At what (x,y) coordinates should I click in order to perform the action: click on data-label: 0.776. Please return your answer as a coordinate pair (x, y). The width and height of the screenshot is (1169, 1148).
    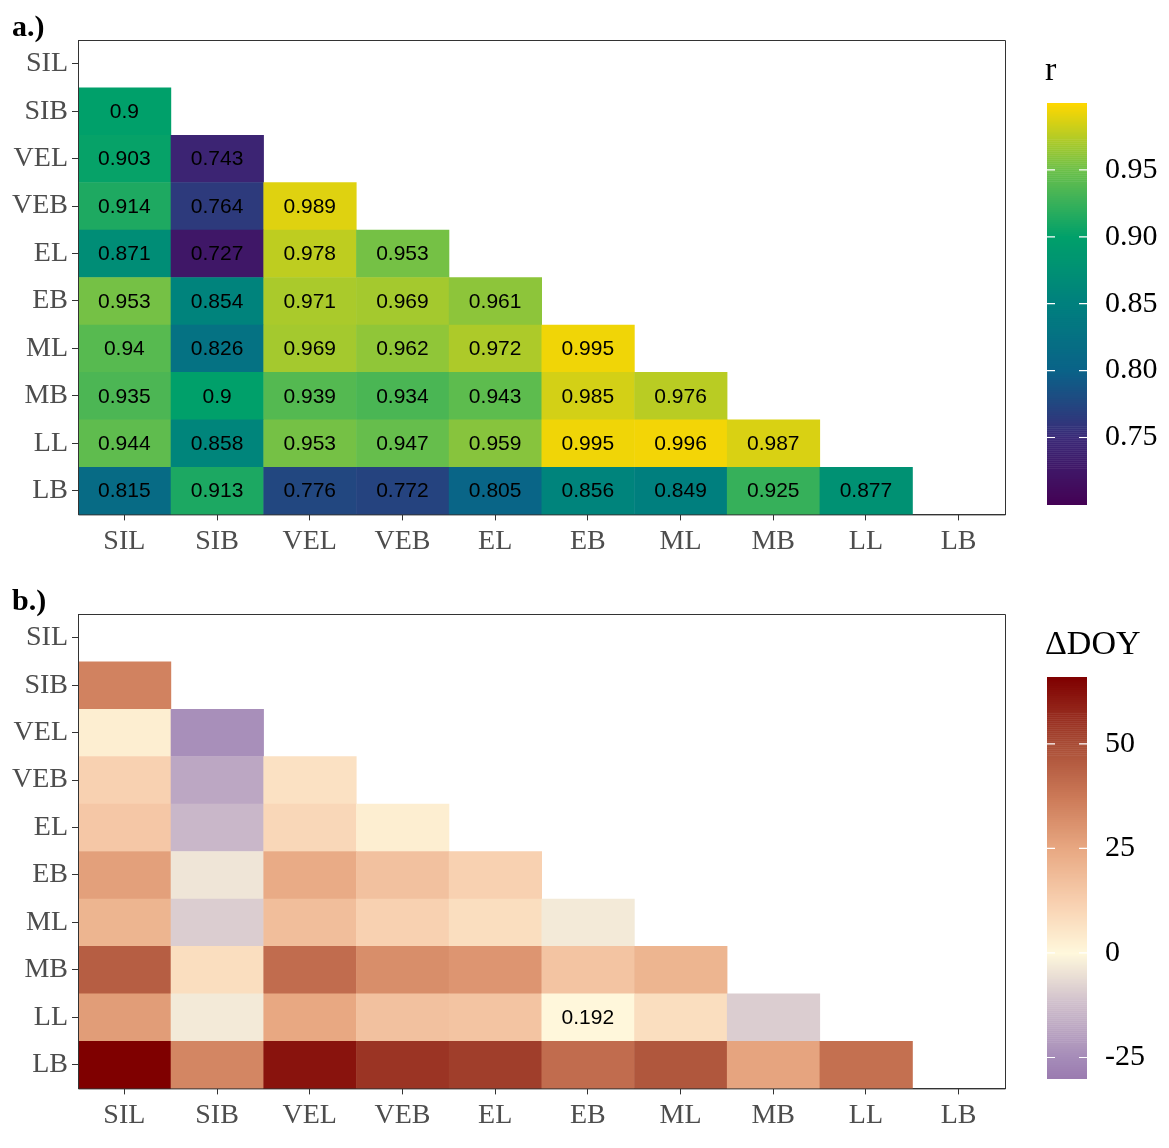
    Looking at the image, I should click on (310, 490).